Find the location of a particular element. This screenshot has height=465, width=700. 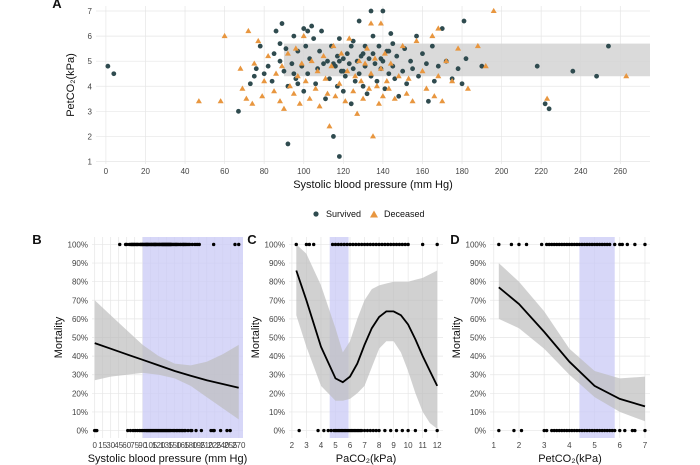

x-tick-label: 3 is located at coordinates (306, 445).